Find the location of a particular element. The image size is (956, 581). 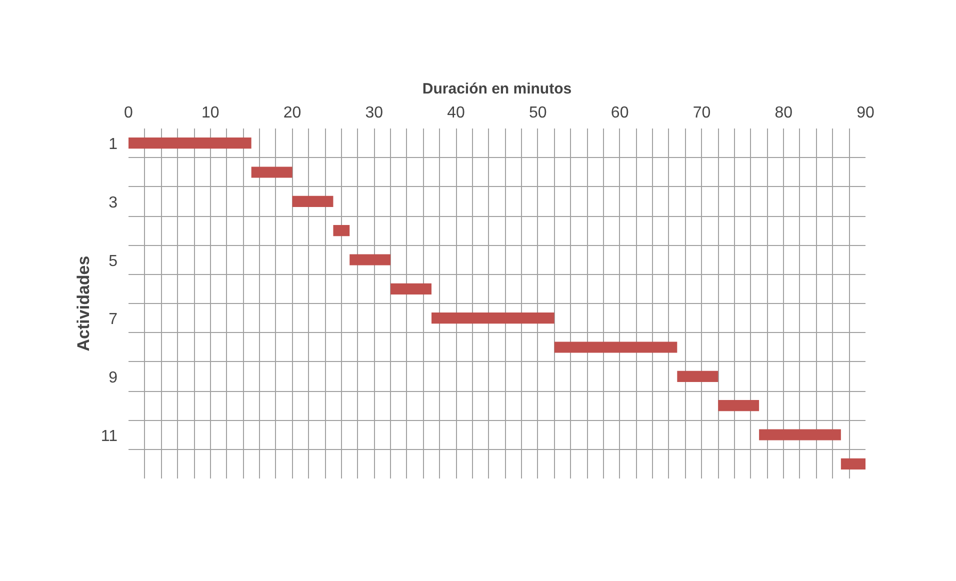

y-tick-label: 3 is located at coordinates (113, 203).